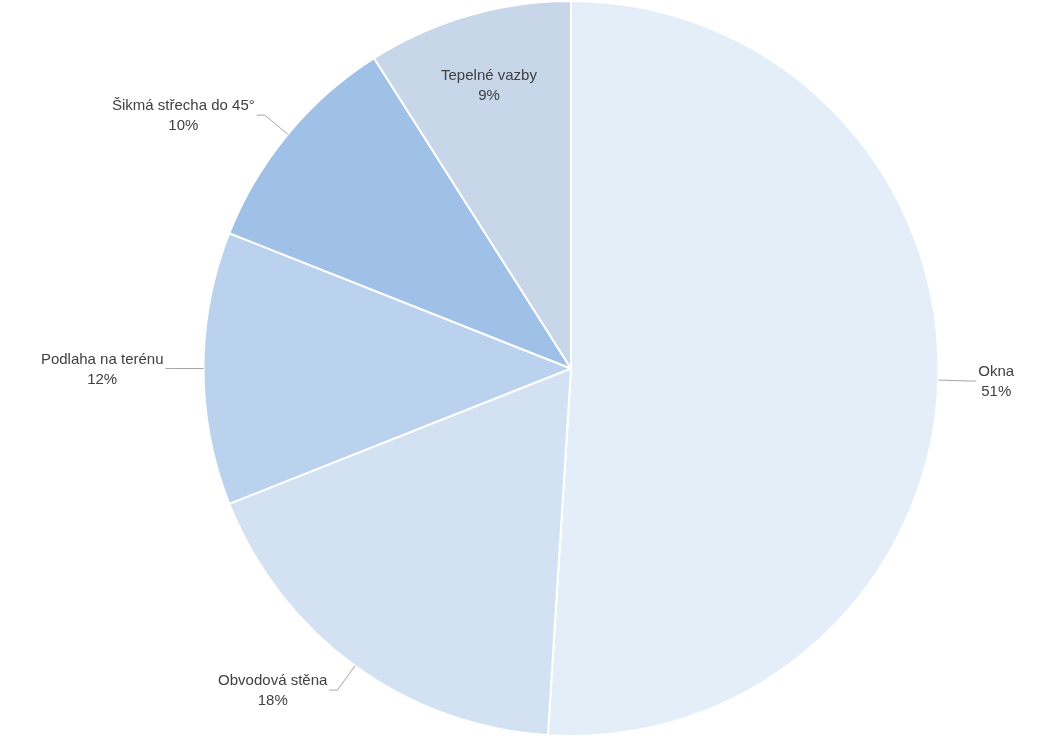  I want to click on slice-label: Podlaha na terénu, so click(102, 358).